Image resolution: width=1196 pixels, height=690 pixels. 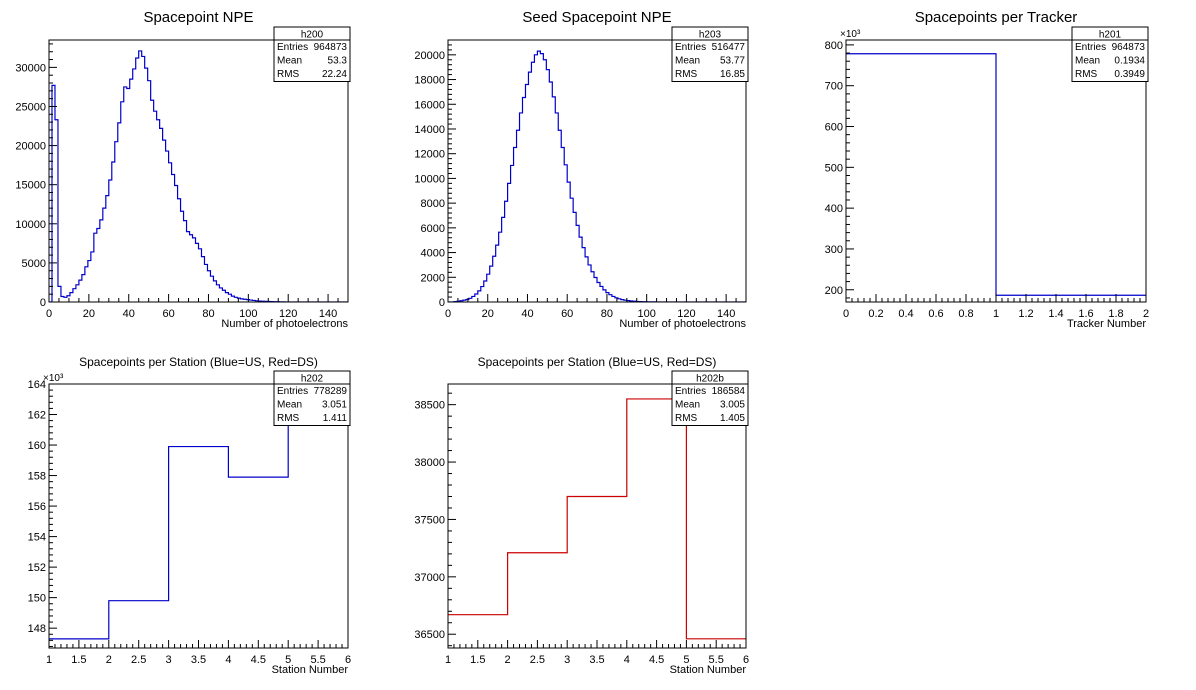 I want to click on y-tick-label: 37500, so click(x=429, y=520).